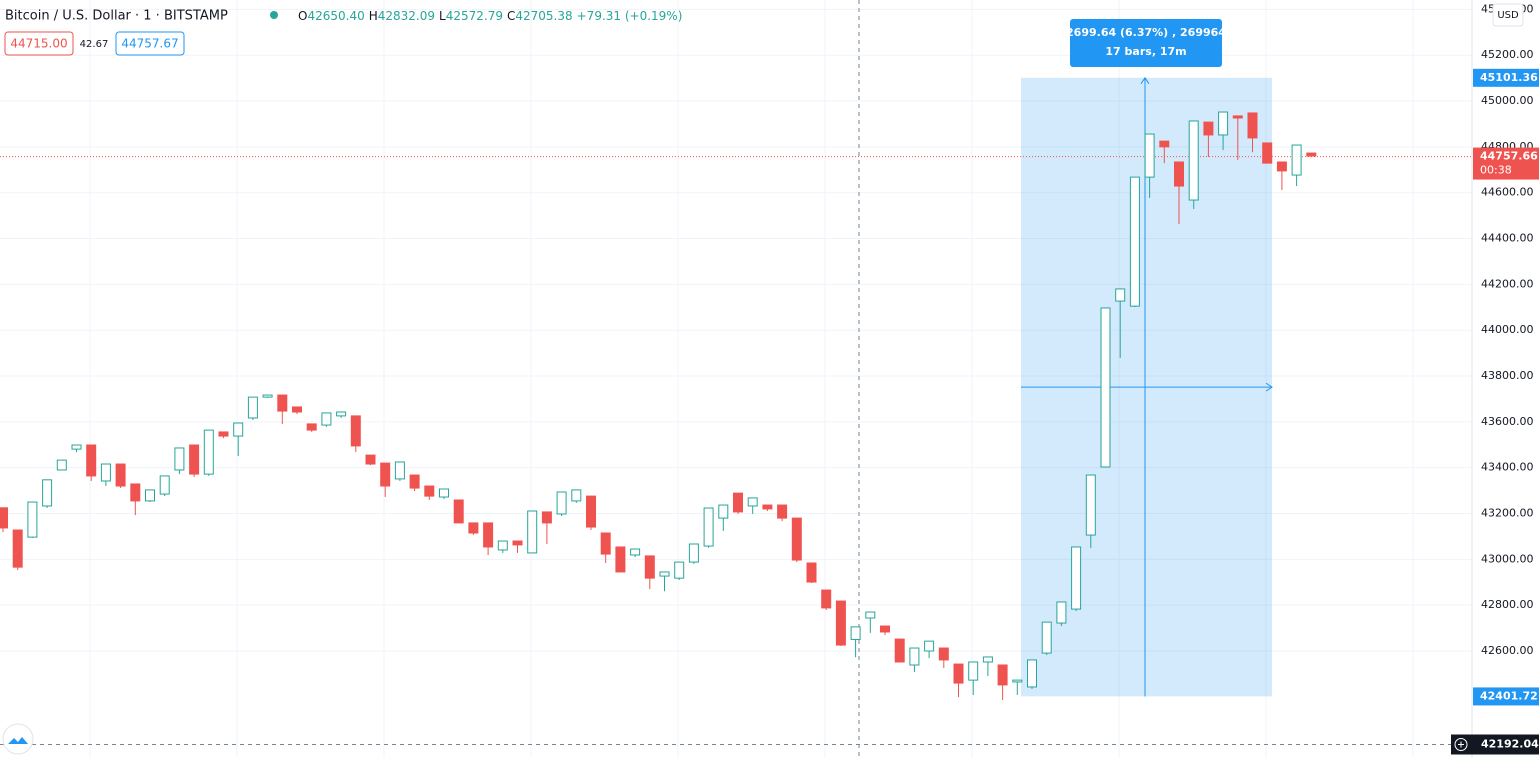 Image resolution: width=1539 pixels, height=762 pixels. I want to click on measure-bars: 17 bars, 17m, so click(1145, 51).